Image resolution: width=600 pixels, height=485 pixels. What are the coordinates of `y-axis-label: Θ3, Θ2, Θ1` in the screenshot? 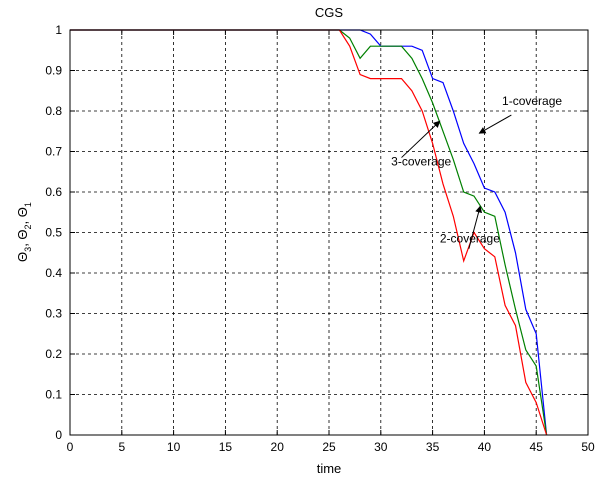 It's located at (24, 232).